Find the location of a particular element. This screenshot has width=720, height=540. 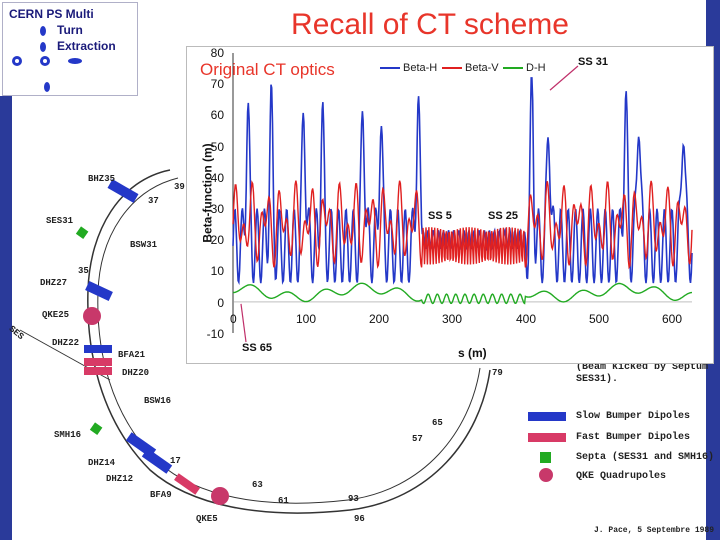

legend-label: Septa (SES31 and SMH16) is located at coordinates (645, 457).